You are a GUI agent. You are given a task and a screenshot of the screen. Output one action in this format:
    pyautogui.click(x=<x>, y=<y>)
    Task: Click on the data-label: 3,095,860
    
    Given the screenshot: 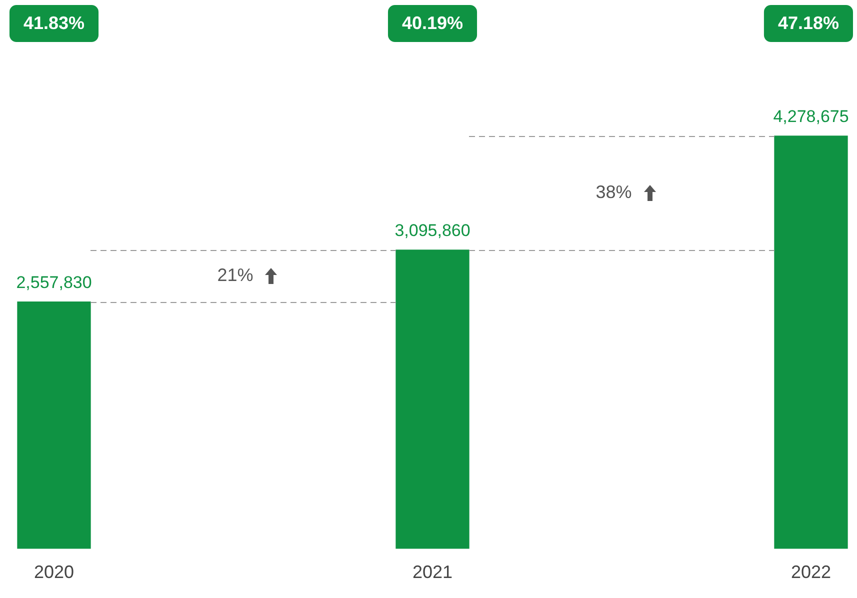 What is the action you would take?
    pyautogui.click(x=432, y=230)
    